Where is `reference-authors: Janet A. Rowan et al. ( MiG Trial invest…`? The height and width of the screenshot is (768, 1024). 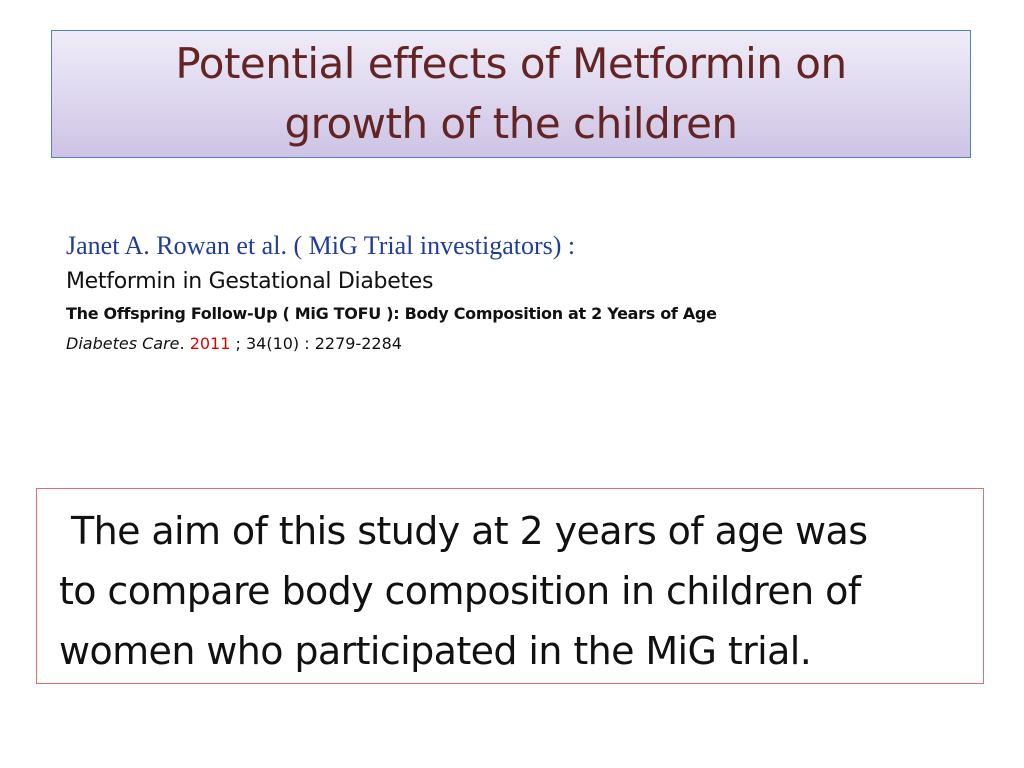
reference-authors: Janet A. Rowan et al. ( MiG Trial invest… is located at coordinates (321, 245).